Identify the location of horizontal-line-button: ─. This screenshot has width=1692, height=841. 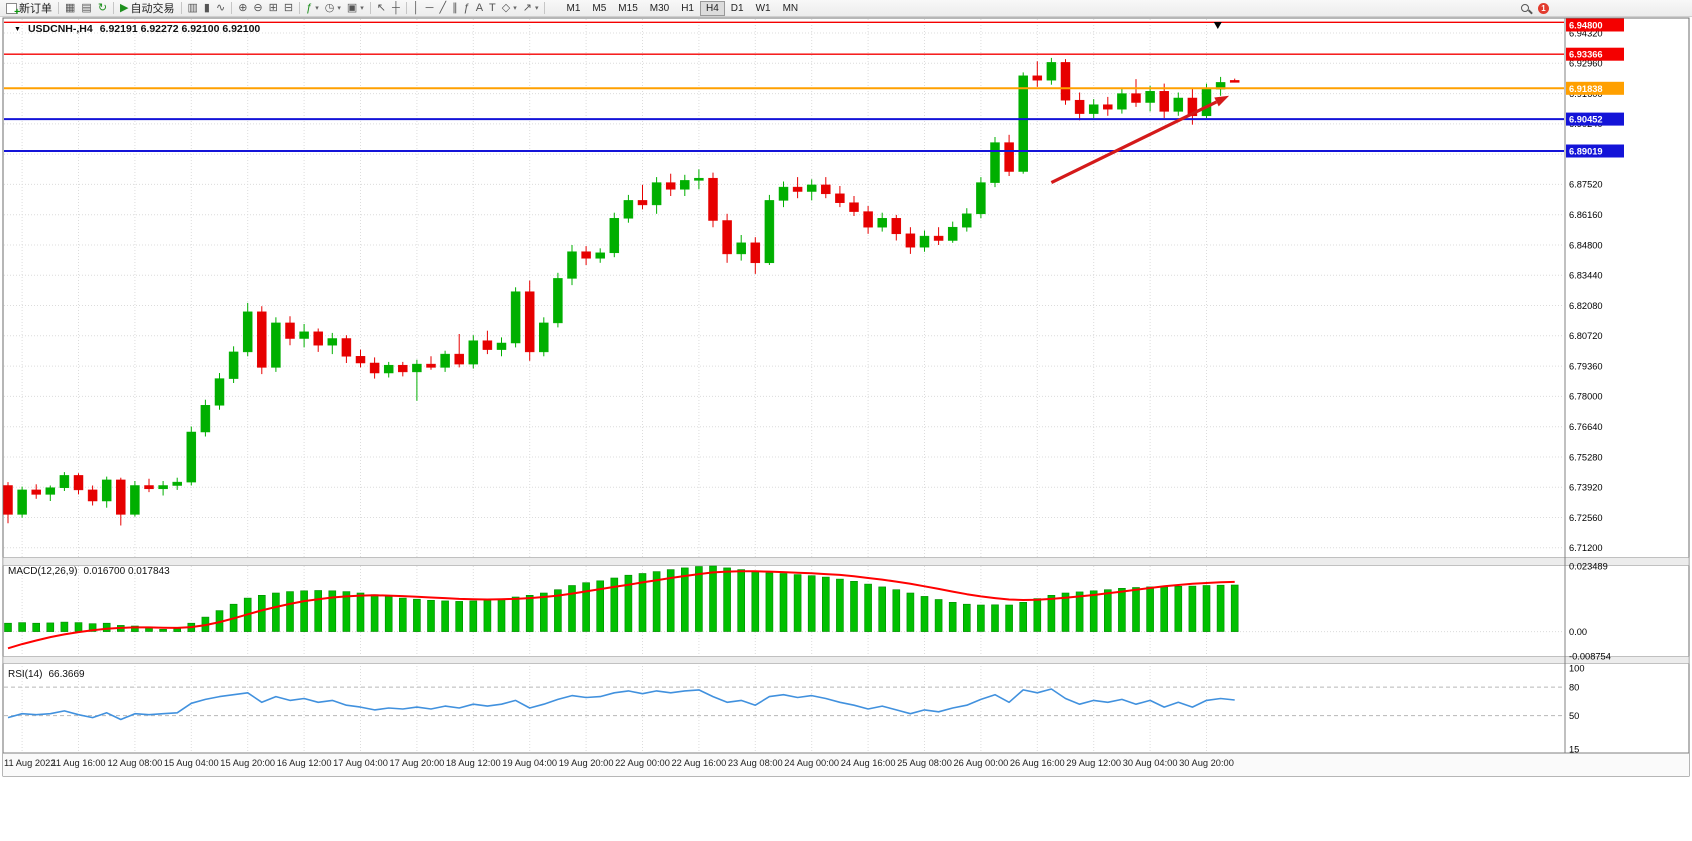
(430, 8).